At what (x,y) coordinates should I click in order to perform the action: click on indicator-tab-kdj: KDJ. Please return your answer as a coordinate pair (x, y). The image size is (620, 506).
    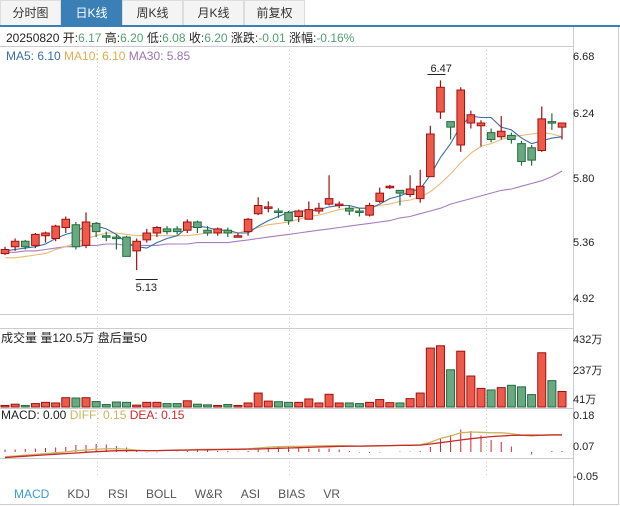
    Looking at the image, I should click on (79, 494).